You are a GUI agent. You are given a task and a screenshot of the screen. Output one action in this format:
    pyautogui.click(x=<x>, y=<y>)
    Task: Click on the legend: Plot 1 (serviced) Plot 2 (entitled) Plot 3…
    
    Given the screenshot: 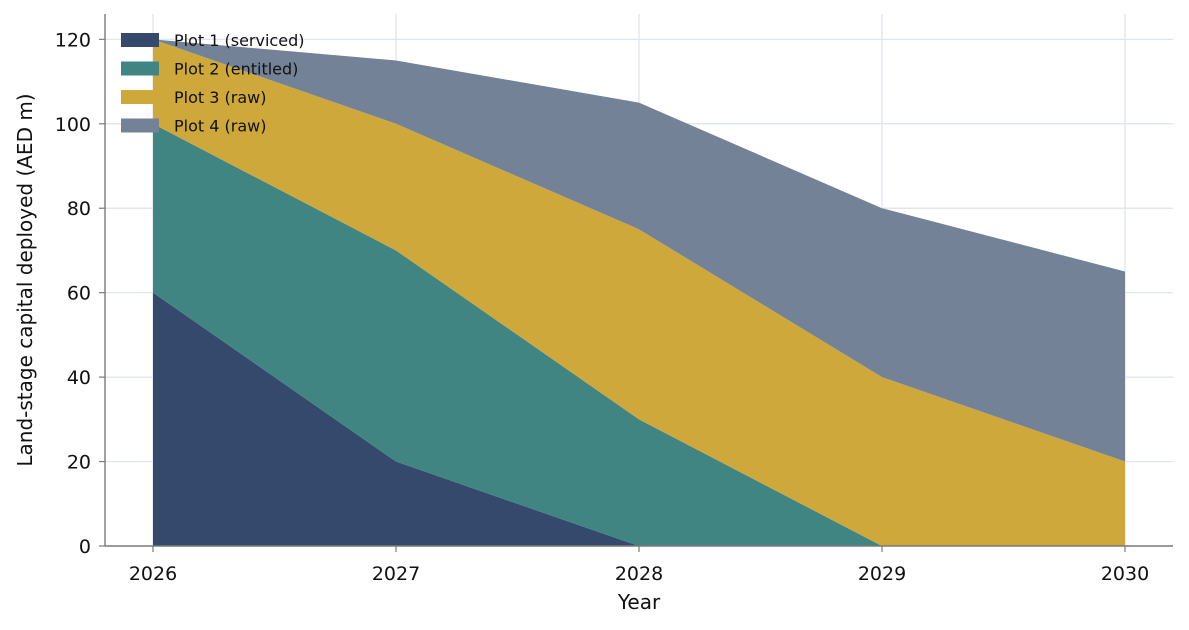 What is the action you would take?
    pyautogui.click(x=212, y=83)
    